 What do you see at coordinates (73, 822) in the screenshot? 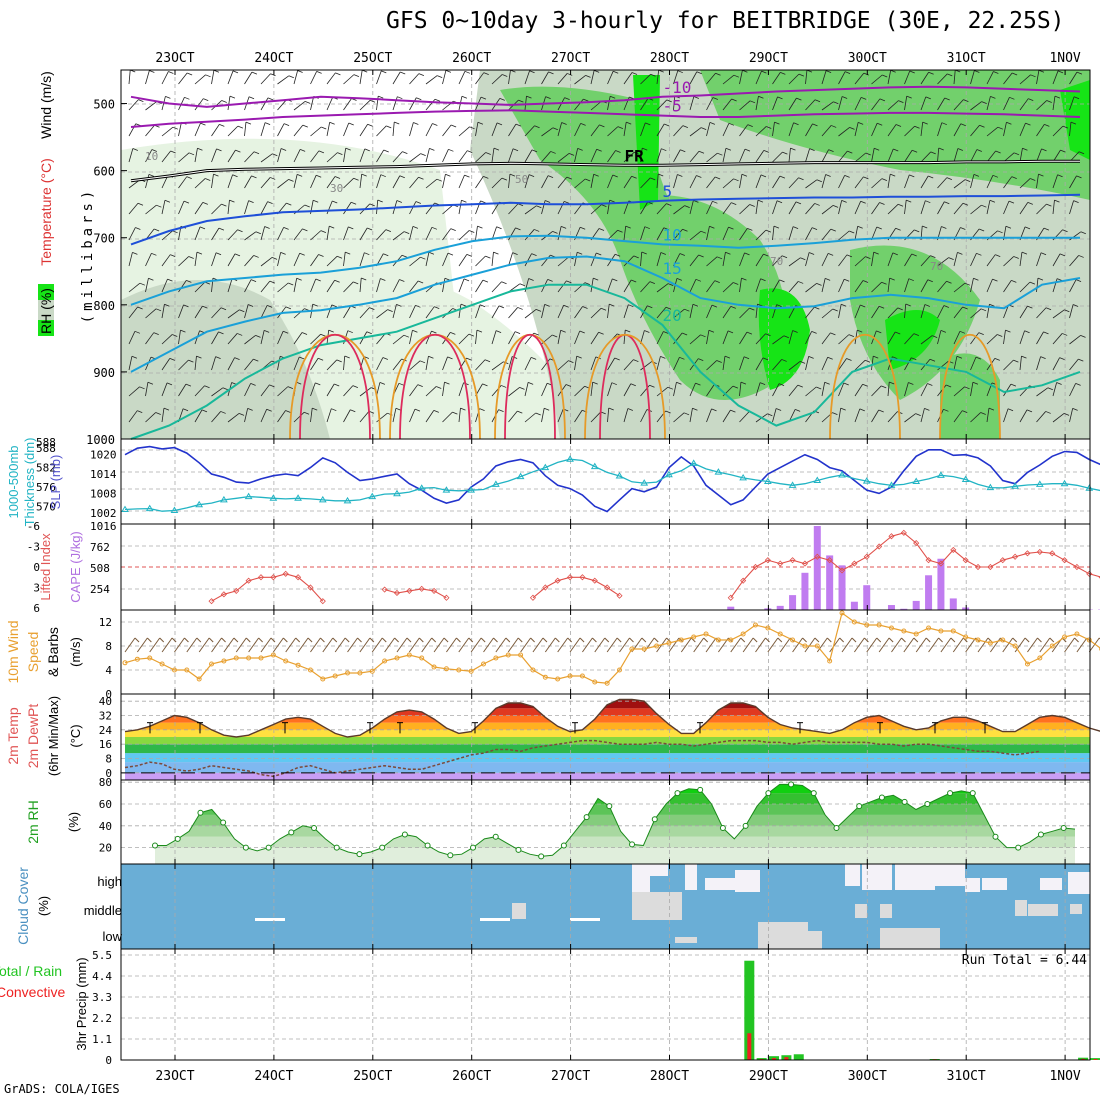
I see `rh2m-axis-label: (%)` at bounding box center [73, 822].